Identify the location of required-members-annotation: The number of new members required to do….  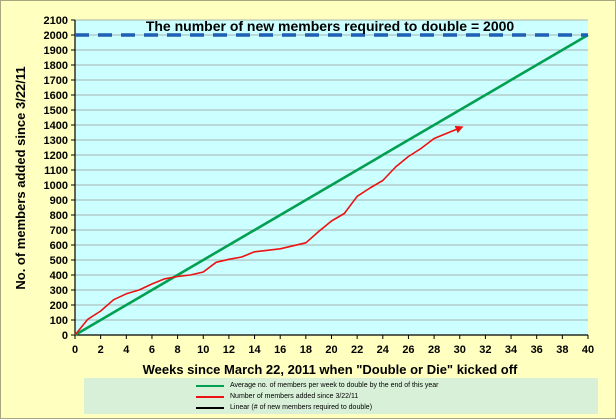
(330, 26).